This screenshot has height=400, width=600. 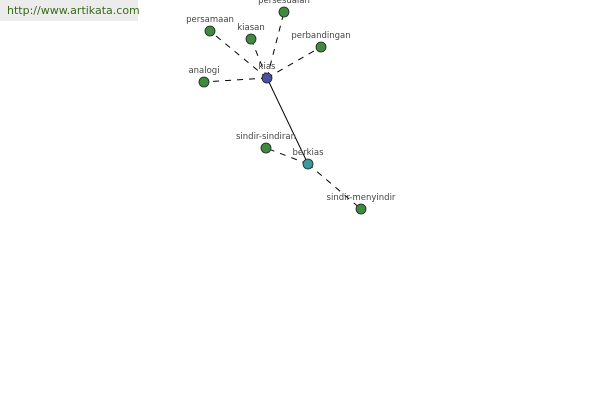 I want to click on node-perbandingan, so click(x=321, y=47).